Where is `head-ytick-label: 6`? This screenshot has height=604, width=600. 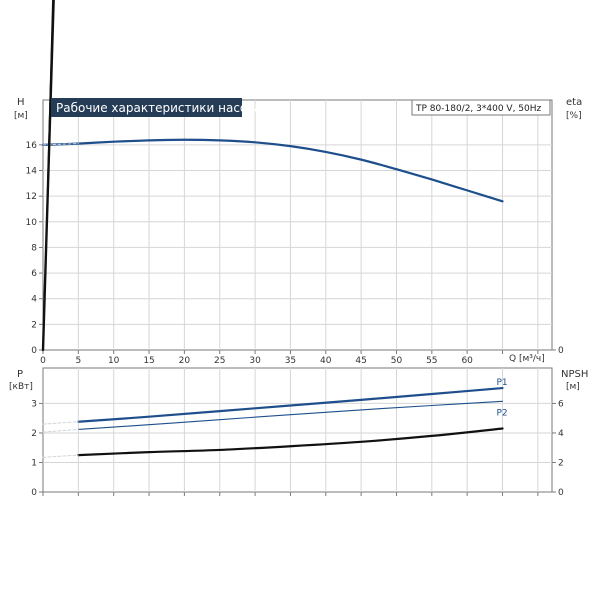
head-ytick-label: 6 is located at coordinates (34, 274).